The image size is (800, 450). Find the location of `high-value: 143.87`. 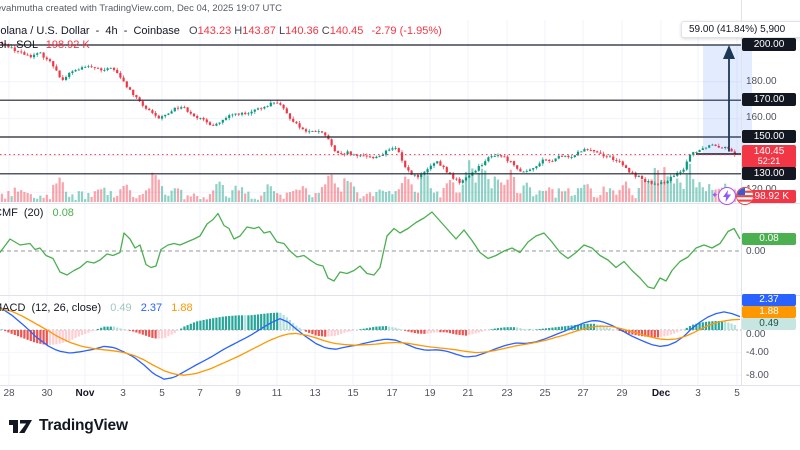

high-value: 143.87 is located at coordinates (259, 31).